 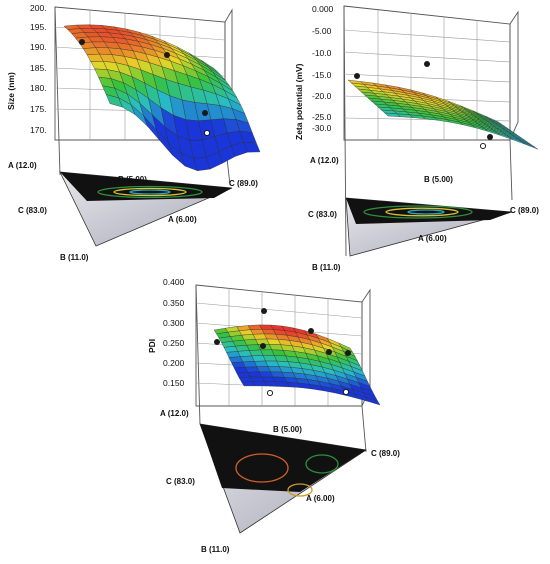 What do you see at coordinates (38, 109) in the screenshot?
I see `ytick: 175.` at bounding box center [38, 109].